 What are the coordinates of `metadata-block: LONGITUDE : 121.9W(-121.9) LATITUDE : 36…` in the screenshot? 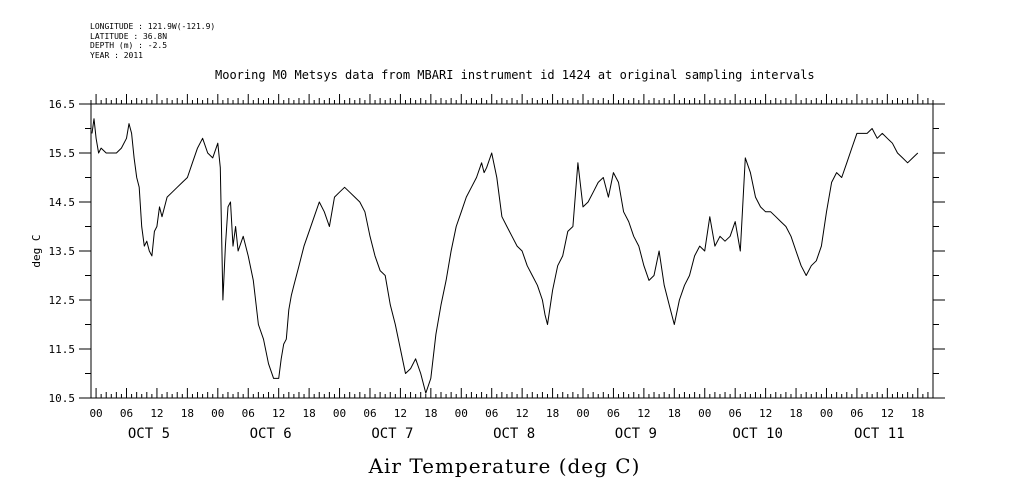 It's located at (152, 41).